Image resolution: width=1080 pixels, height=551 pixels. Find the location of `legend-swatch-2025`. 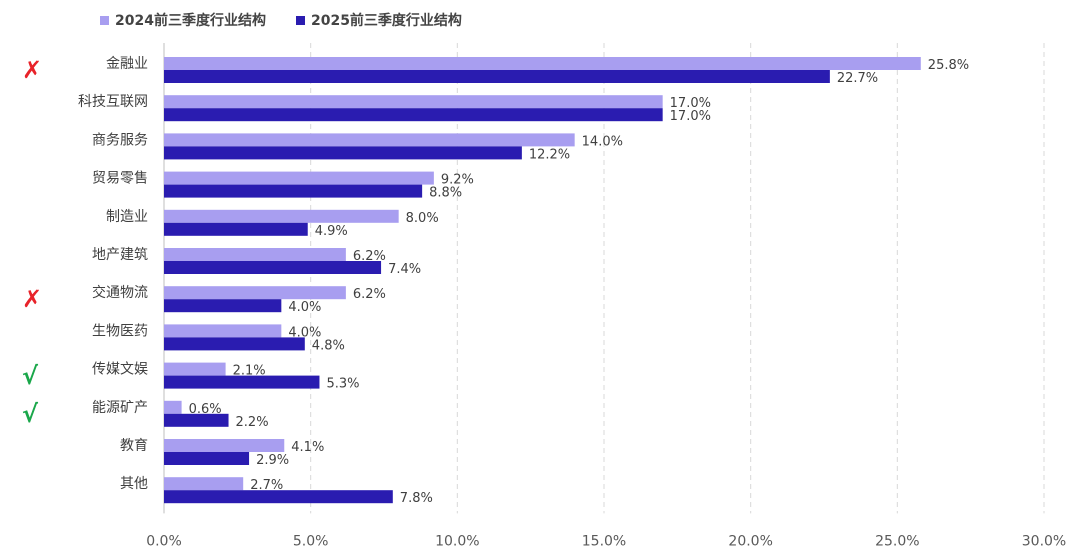

legend-swatch-2025 is located at coordinates (300, 20).